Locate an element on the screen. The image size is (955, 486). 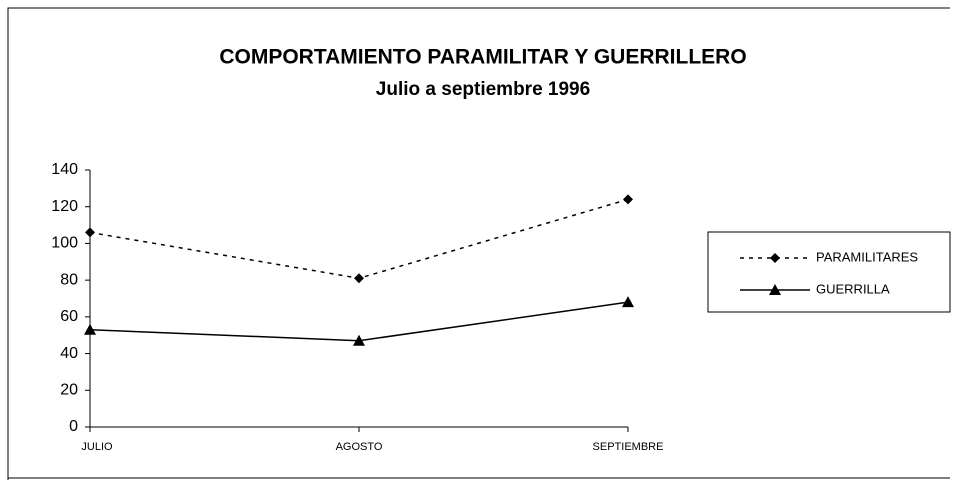
legend-label: GUERRILLA is located at coordinates (853, 288).